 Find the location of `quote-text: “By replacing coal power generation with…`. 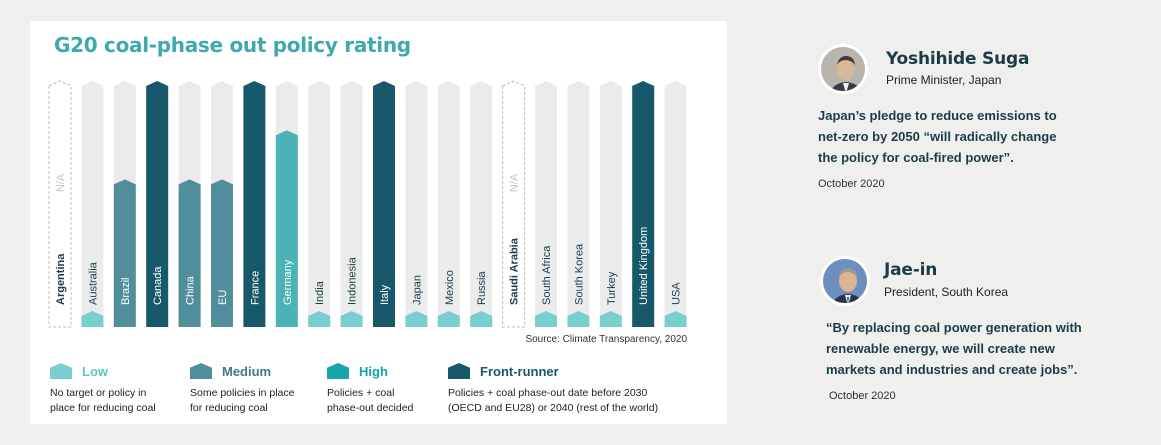

quote-text: “By replacing coal power generation with… is located at coordinates (954, 348).